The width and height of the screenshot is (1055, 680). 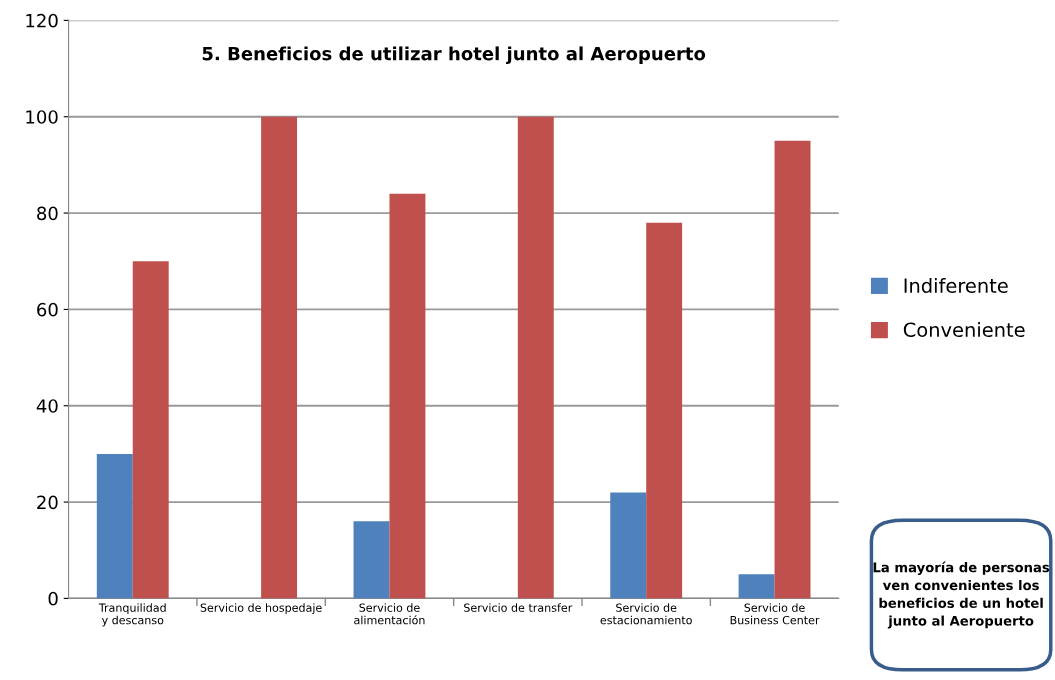 What do you see at coordinates (646, 614) in the screenshot?
I see `x-tick-label: Servicio de estacionamiento` at bounding box center [646, 614].